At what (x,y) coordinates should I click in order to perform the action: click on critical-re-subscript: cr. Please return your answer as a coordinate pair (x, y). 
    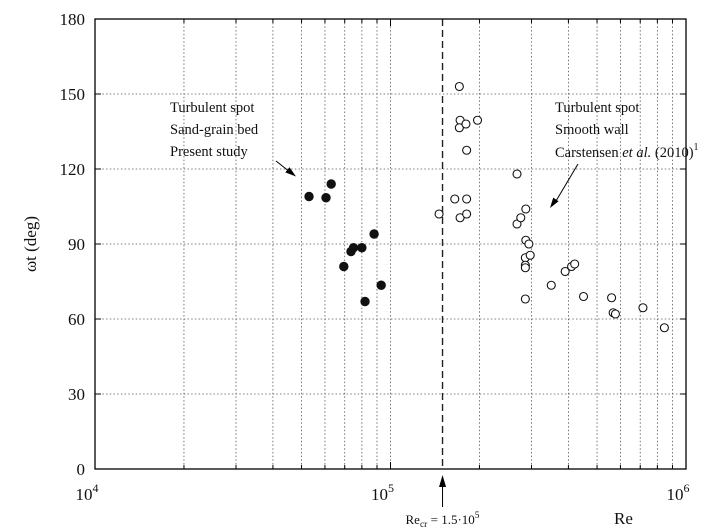
    Looking at the image, I should click on (424, 524).